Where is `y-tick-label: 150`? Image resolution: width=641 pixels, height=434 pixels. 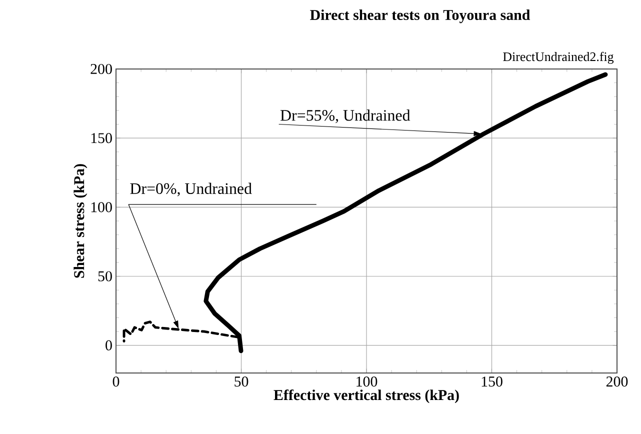
y-tick-label: 150 is located at coordinates (101, 138).